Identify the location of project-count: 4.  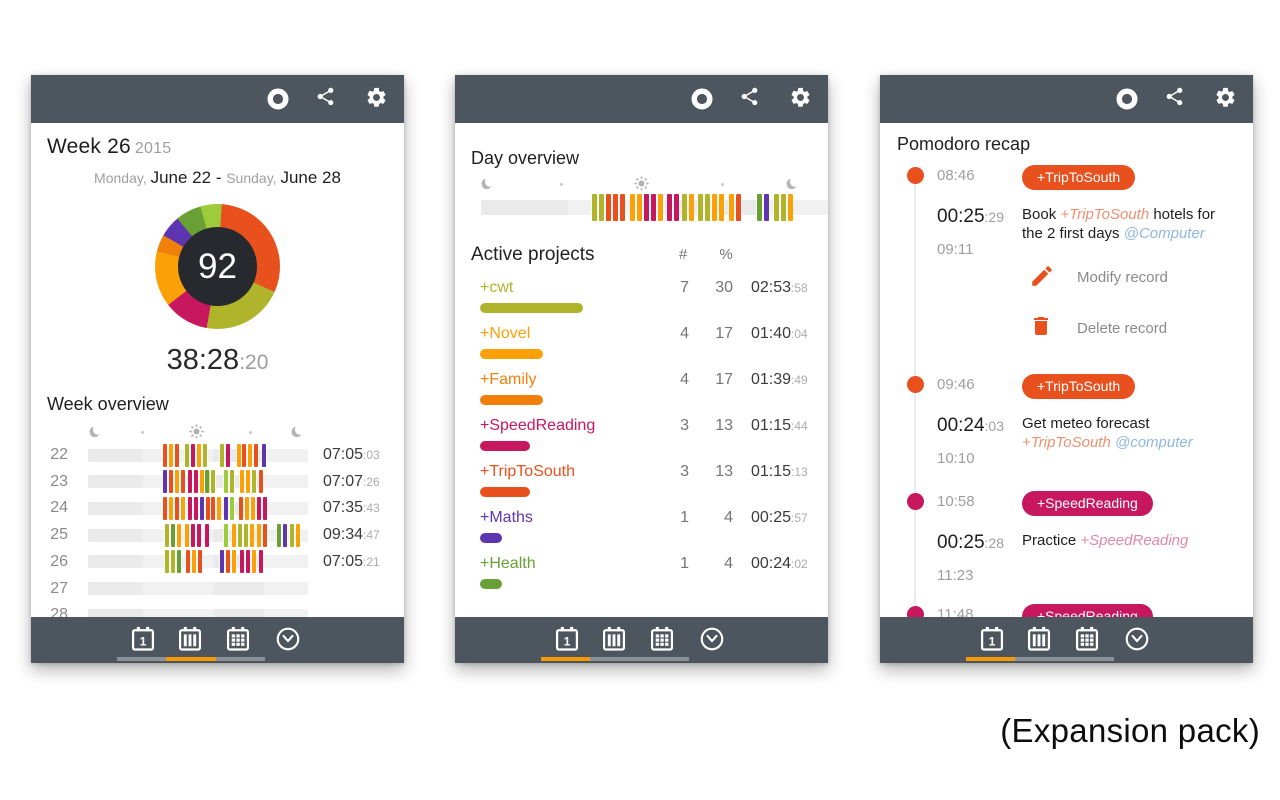
(684, 379).